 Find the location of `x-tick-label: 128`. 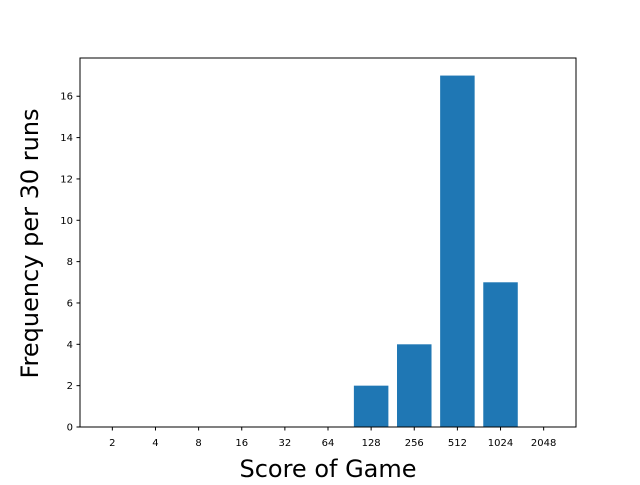

x-tick-label: 128 is located at coordinates (371, 443).